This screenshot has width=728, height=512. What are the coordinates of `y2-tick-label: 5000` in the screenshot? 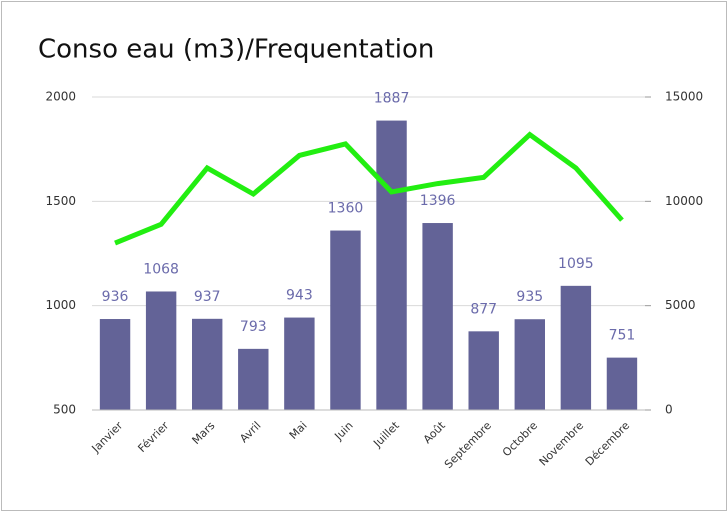 It's located at (680, 305).